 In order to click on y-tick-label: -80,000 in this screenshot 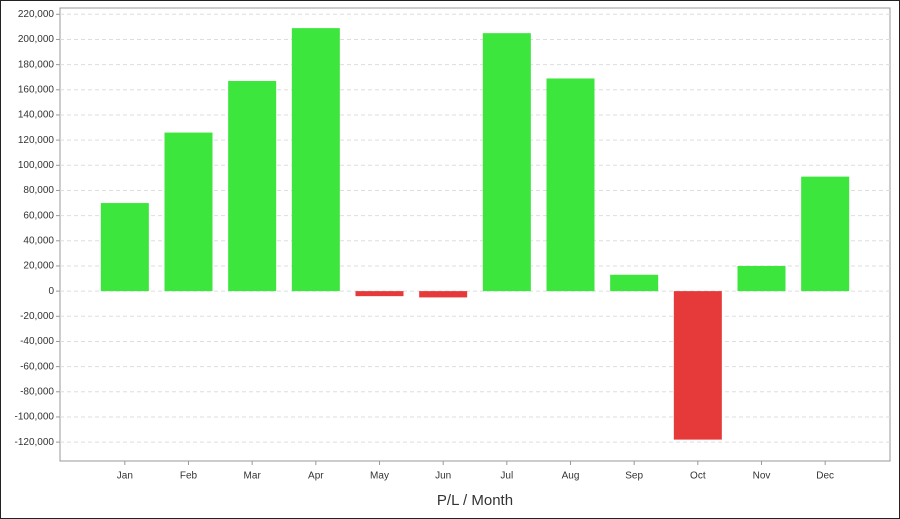, I will do `click(37, 391)`.